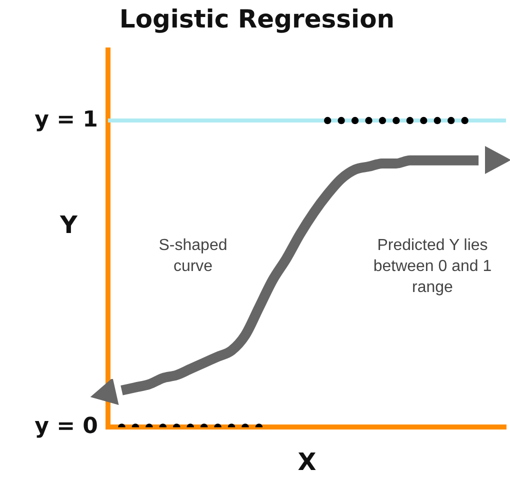 The height and width of the screenshot is (486, 510). I want to click on x-axis-title: X, so click(307, 462).